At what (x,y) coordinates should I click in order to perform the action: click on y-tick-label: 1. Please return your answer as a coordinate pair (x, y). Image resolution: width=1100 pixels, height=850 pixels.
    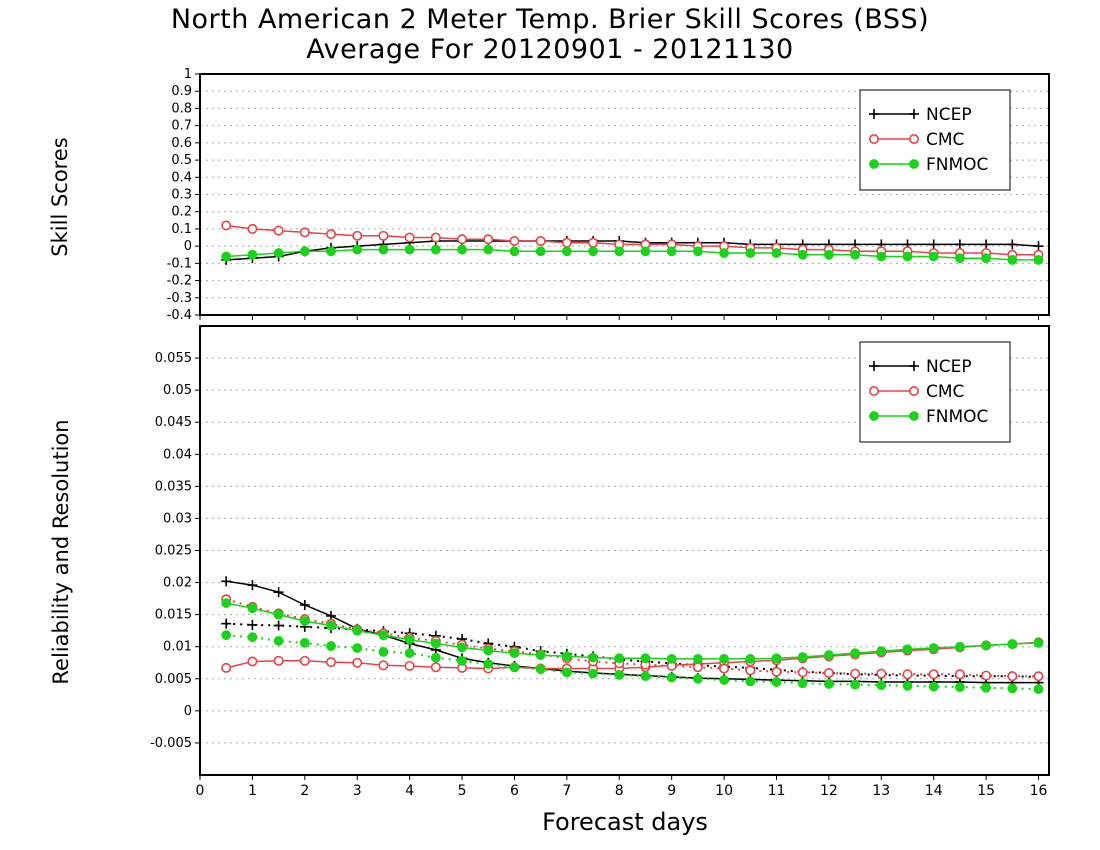
    Looking at the image, I should click on (188, 74).